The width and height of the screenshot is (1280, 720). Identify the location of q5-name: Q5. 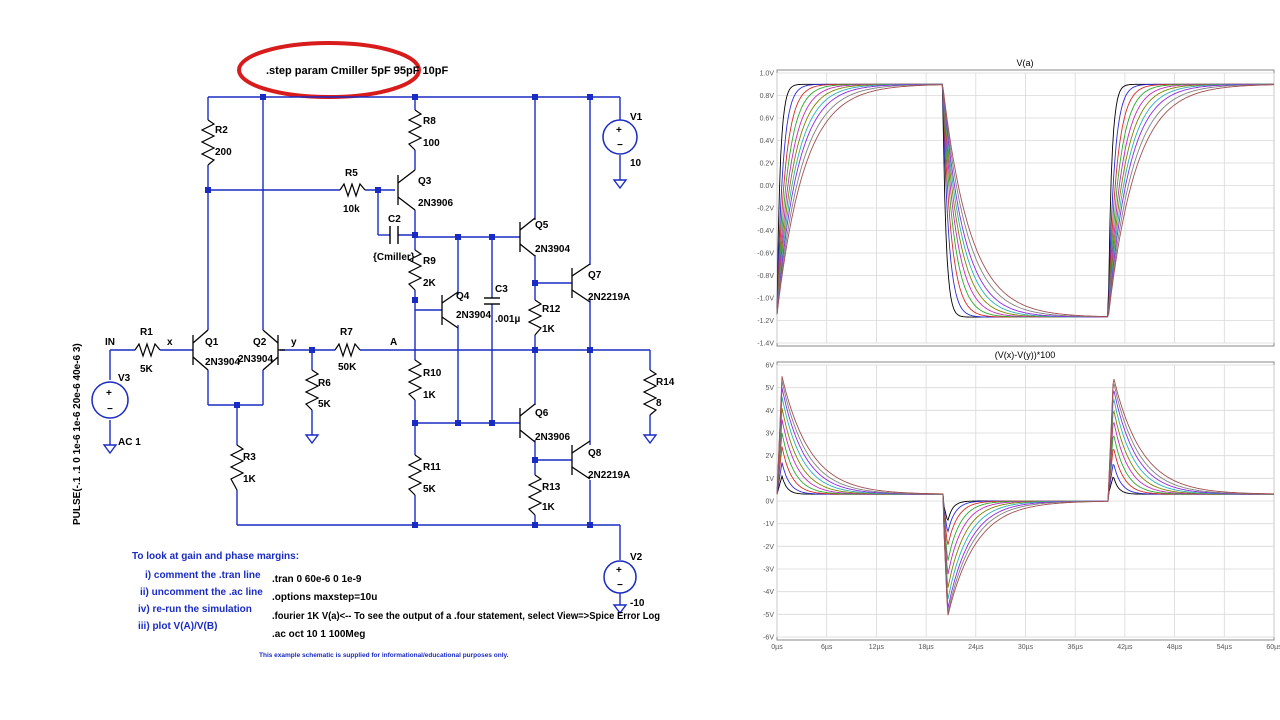
(542, 225).